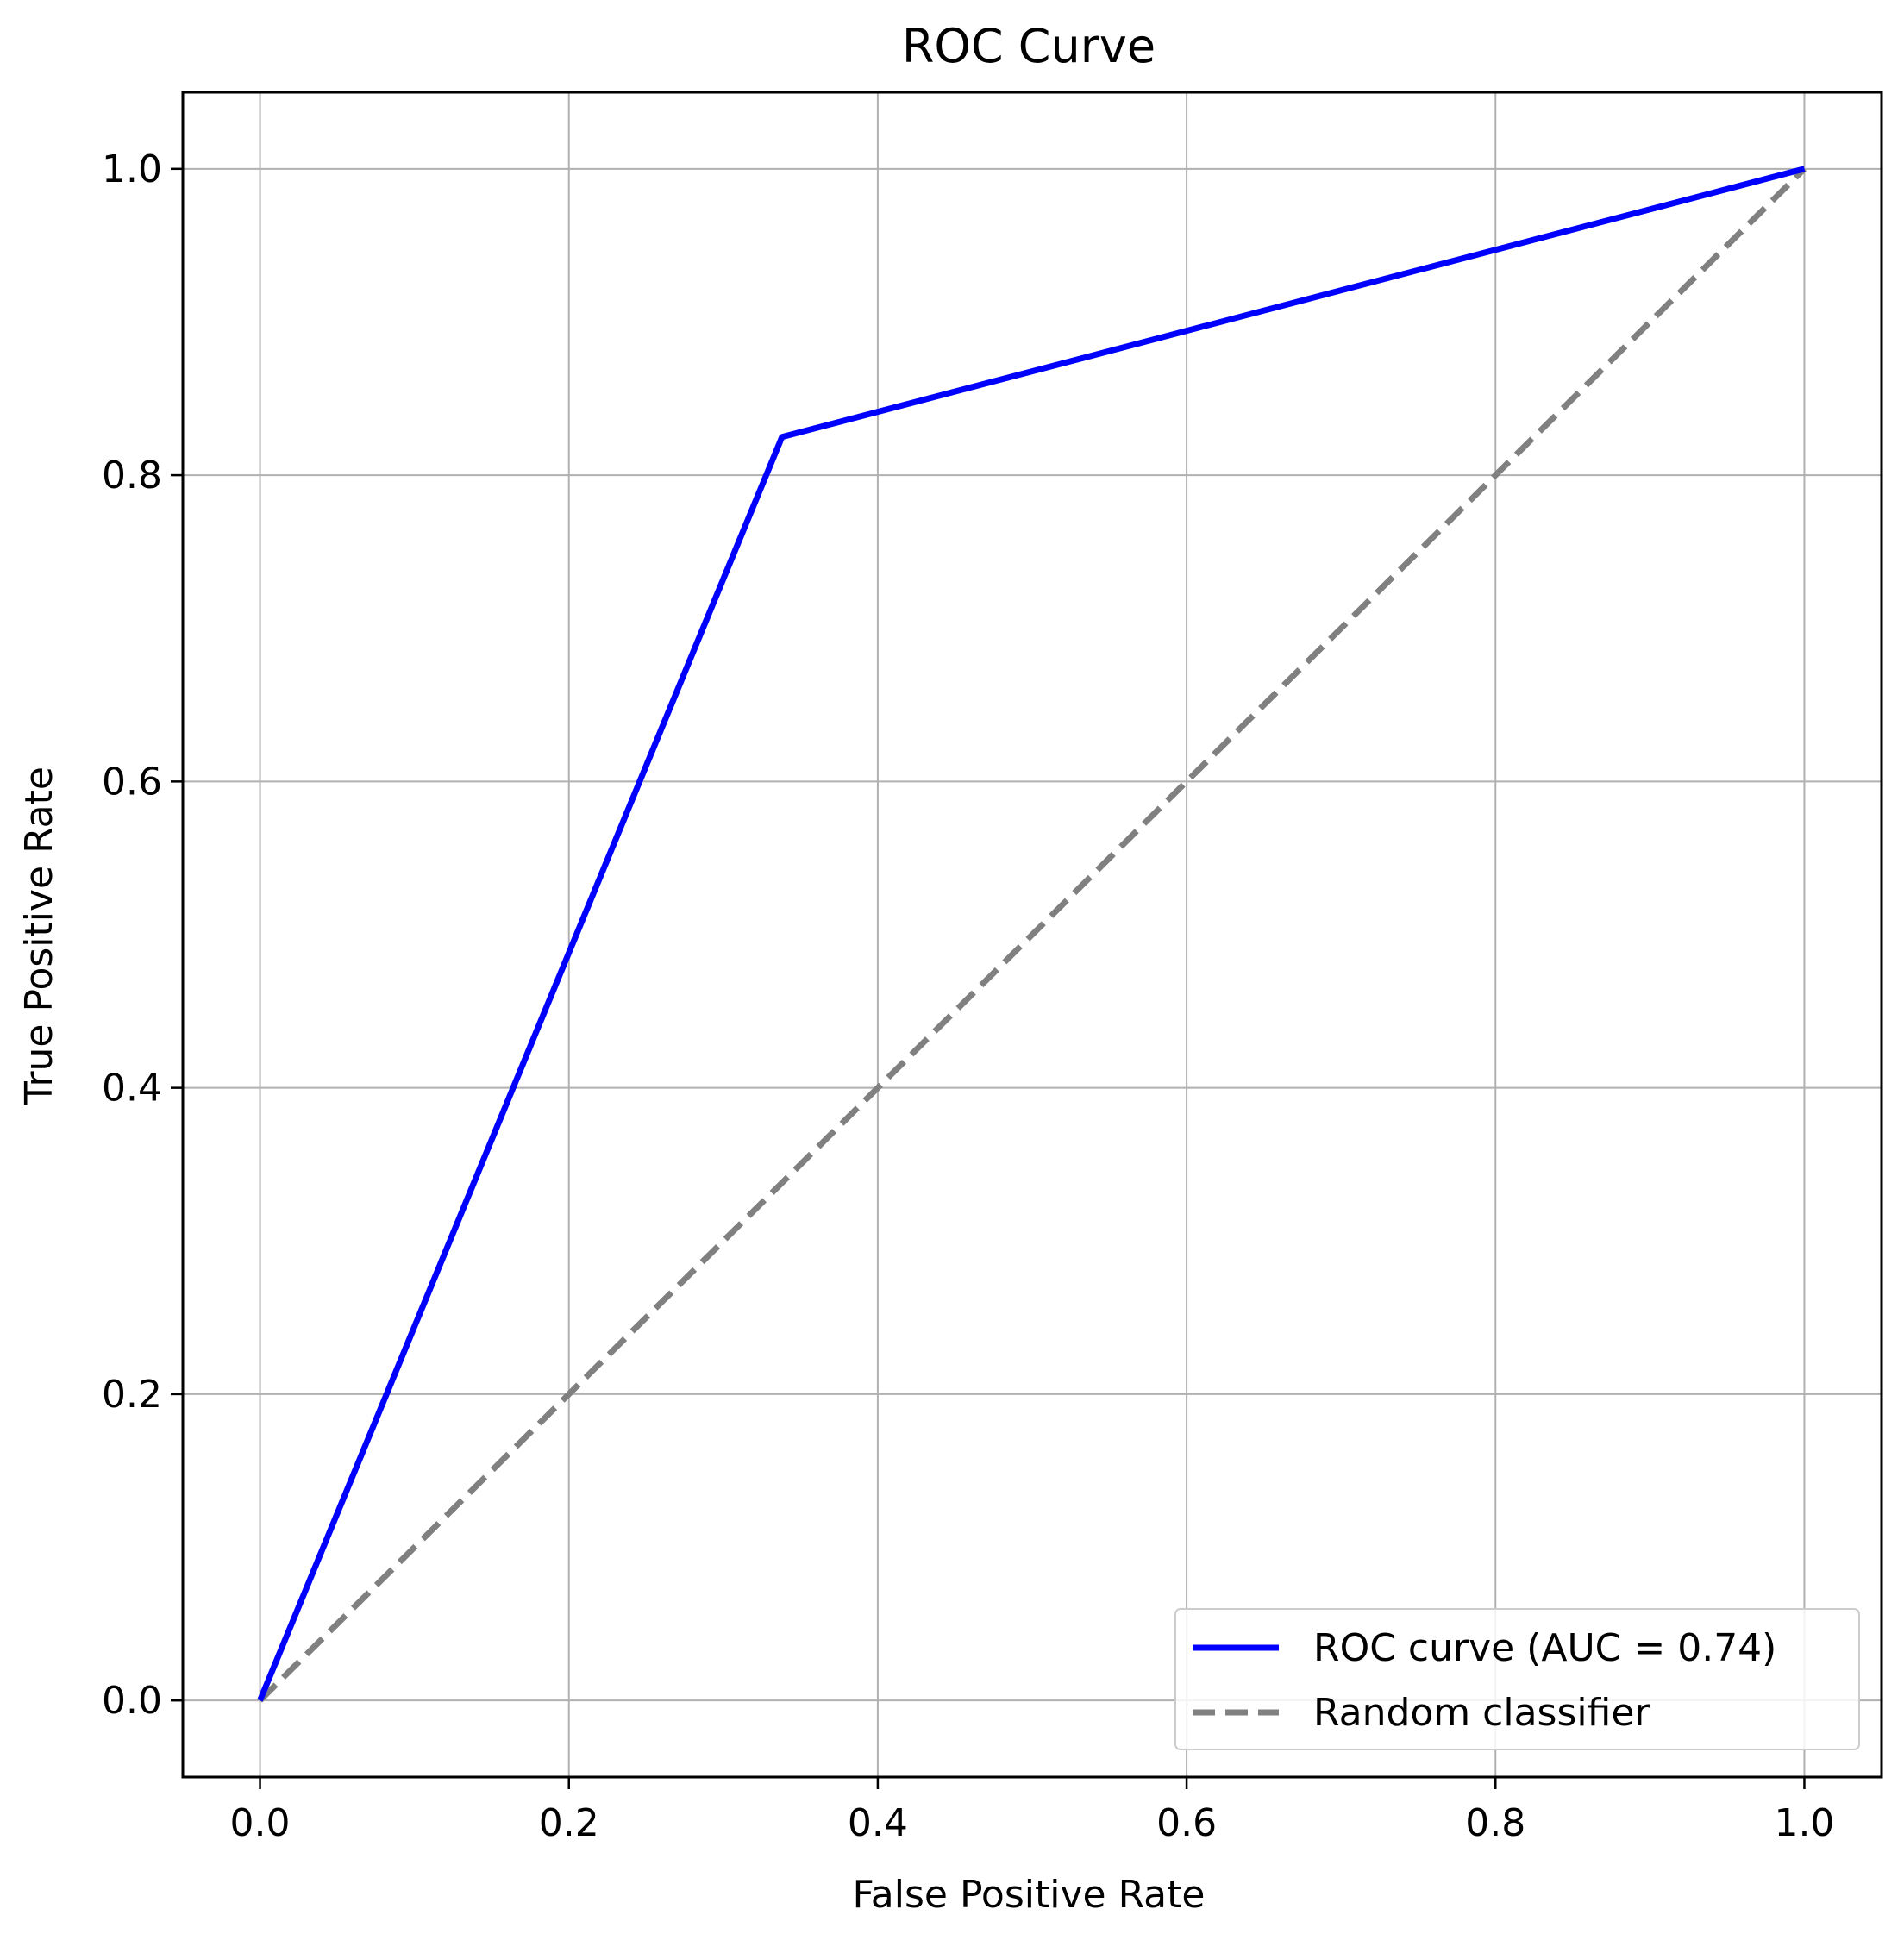  I want to click on x-tick-label: 0.2, so click(569, 1823).